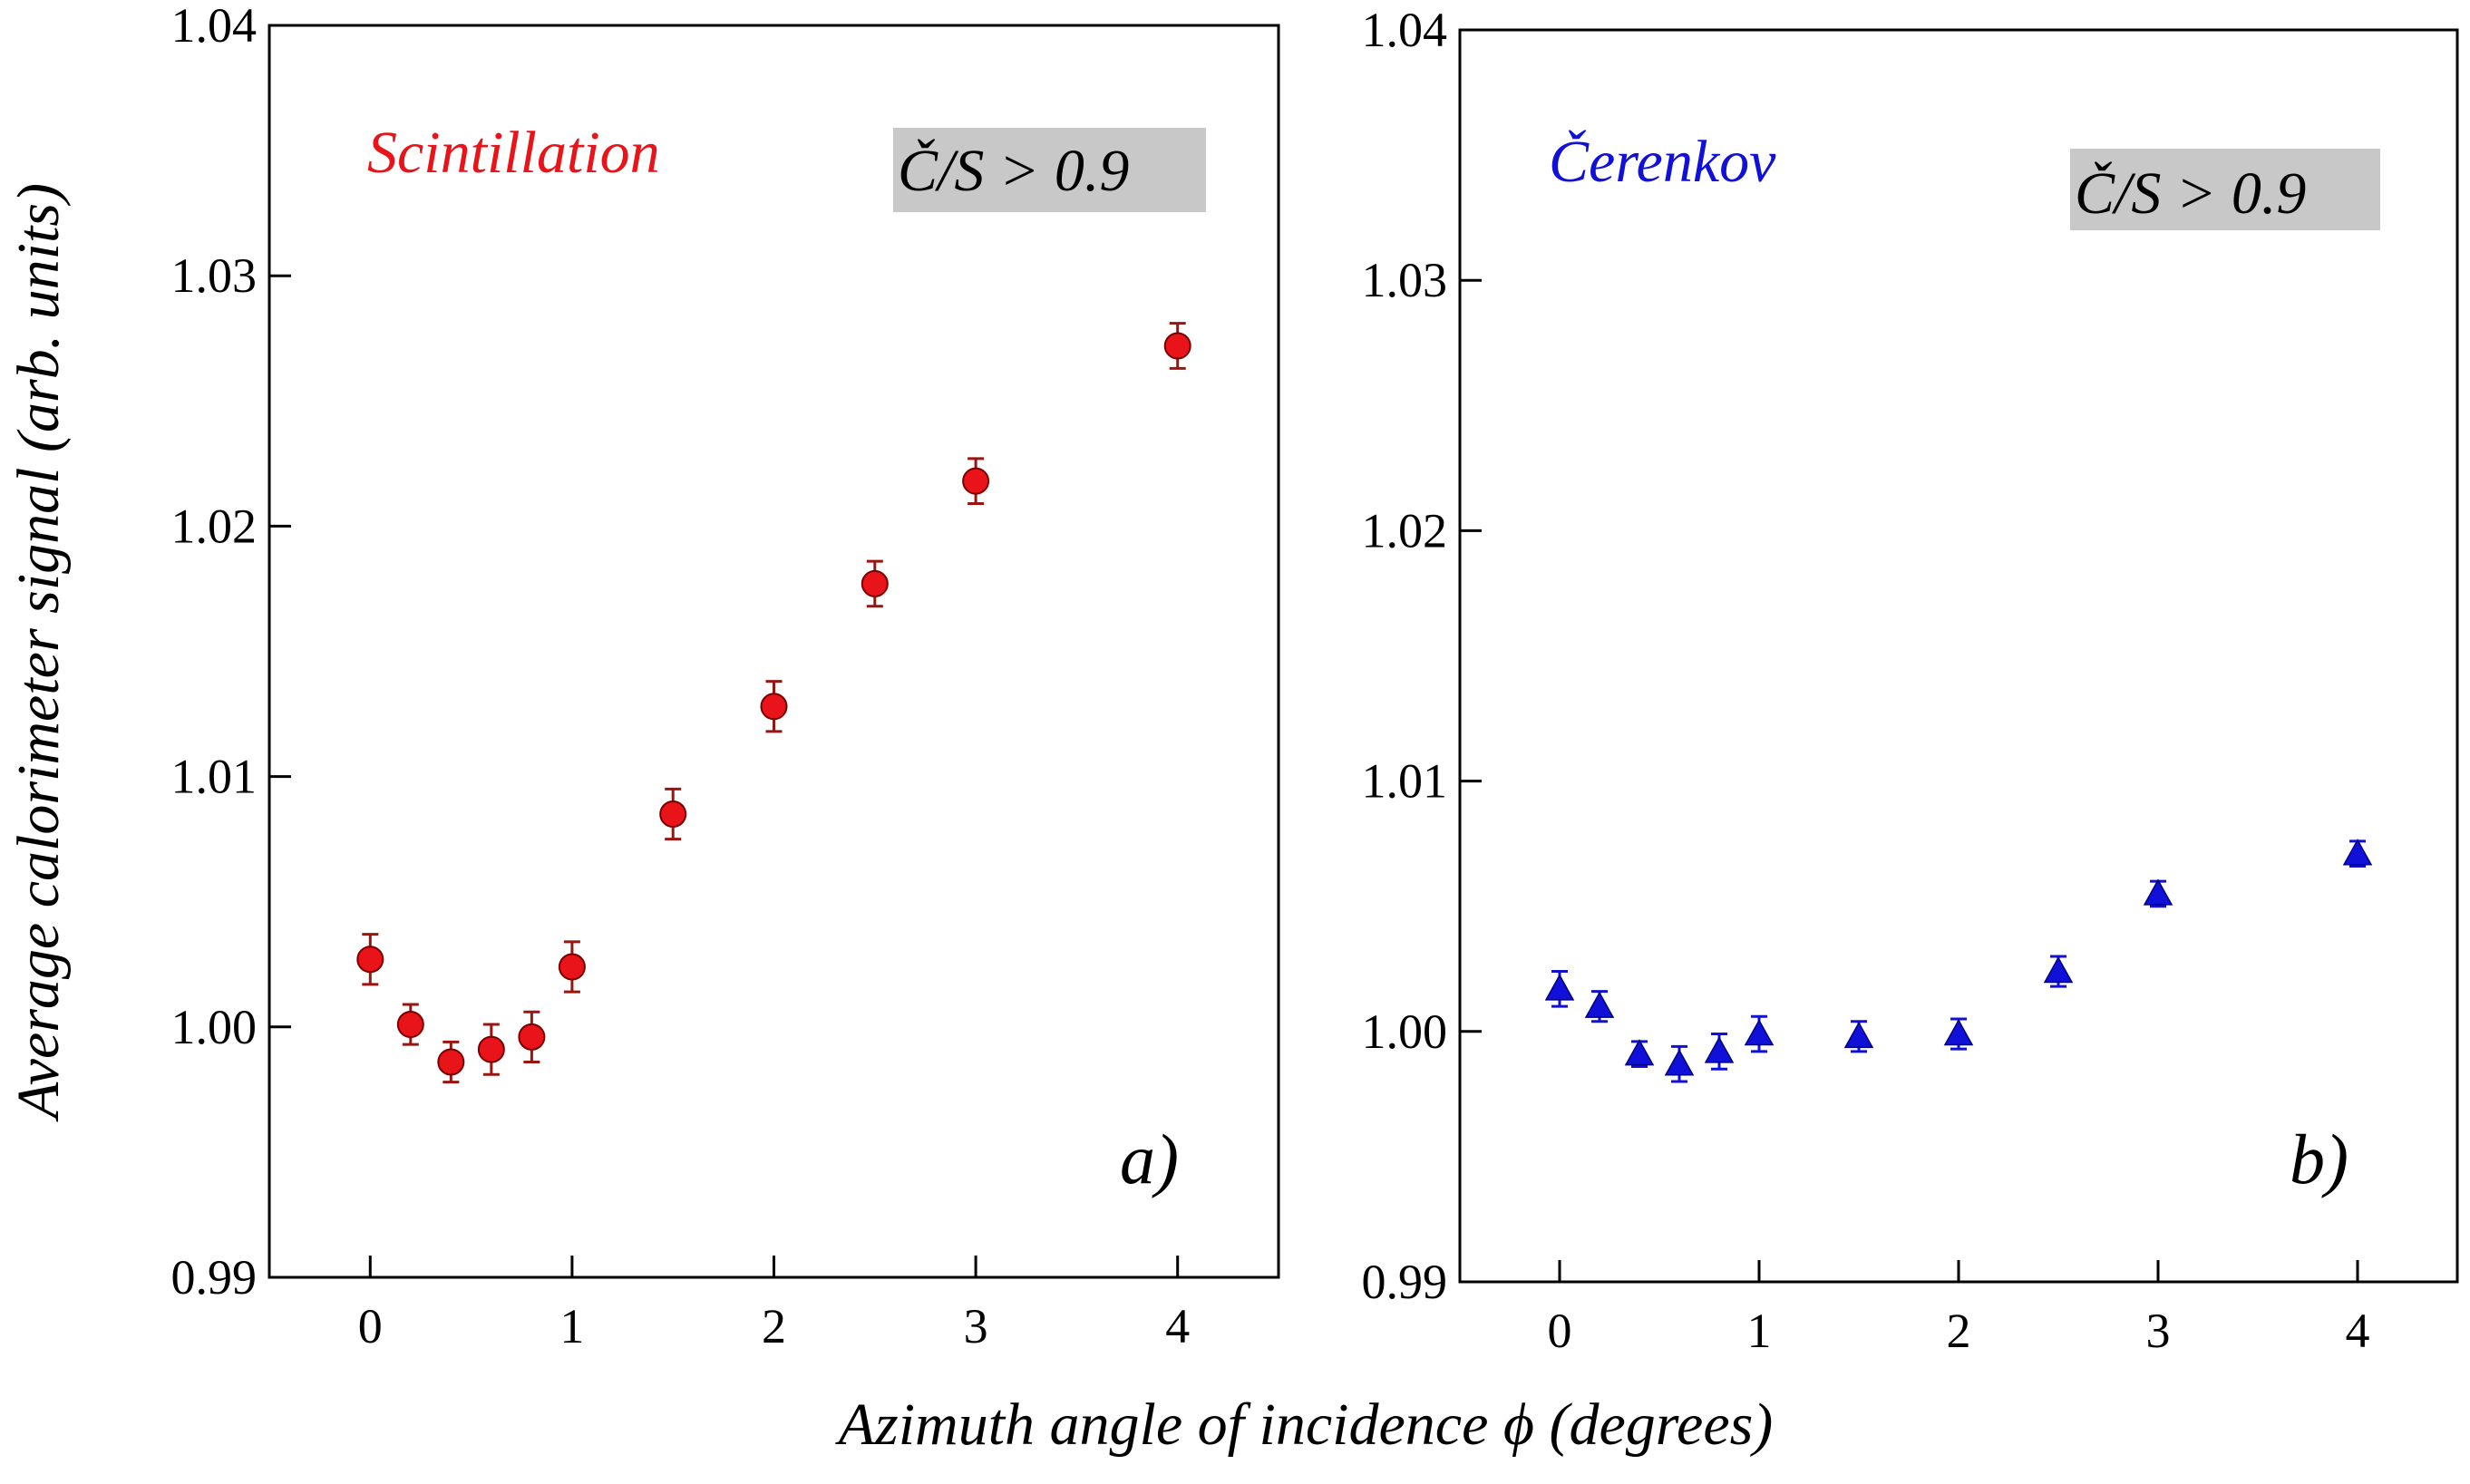  What do you see at coordinates (2319, 1159) in the screenshot?
I see `panel-tag: b)` at bounding box center [2319, 1159].